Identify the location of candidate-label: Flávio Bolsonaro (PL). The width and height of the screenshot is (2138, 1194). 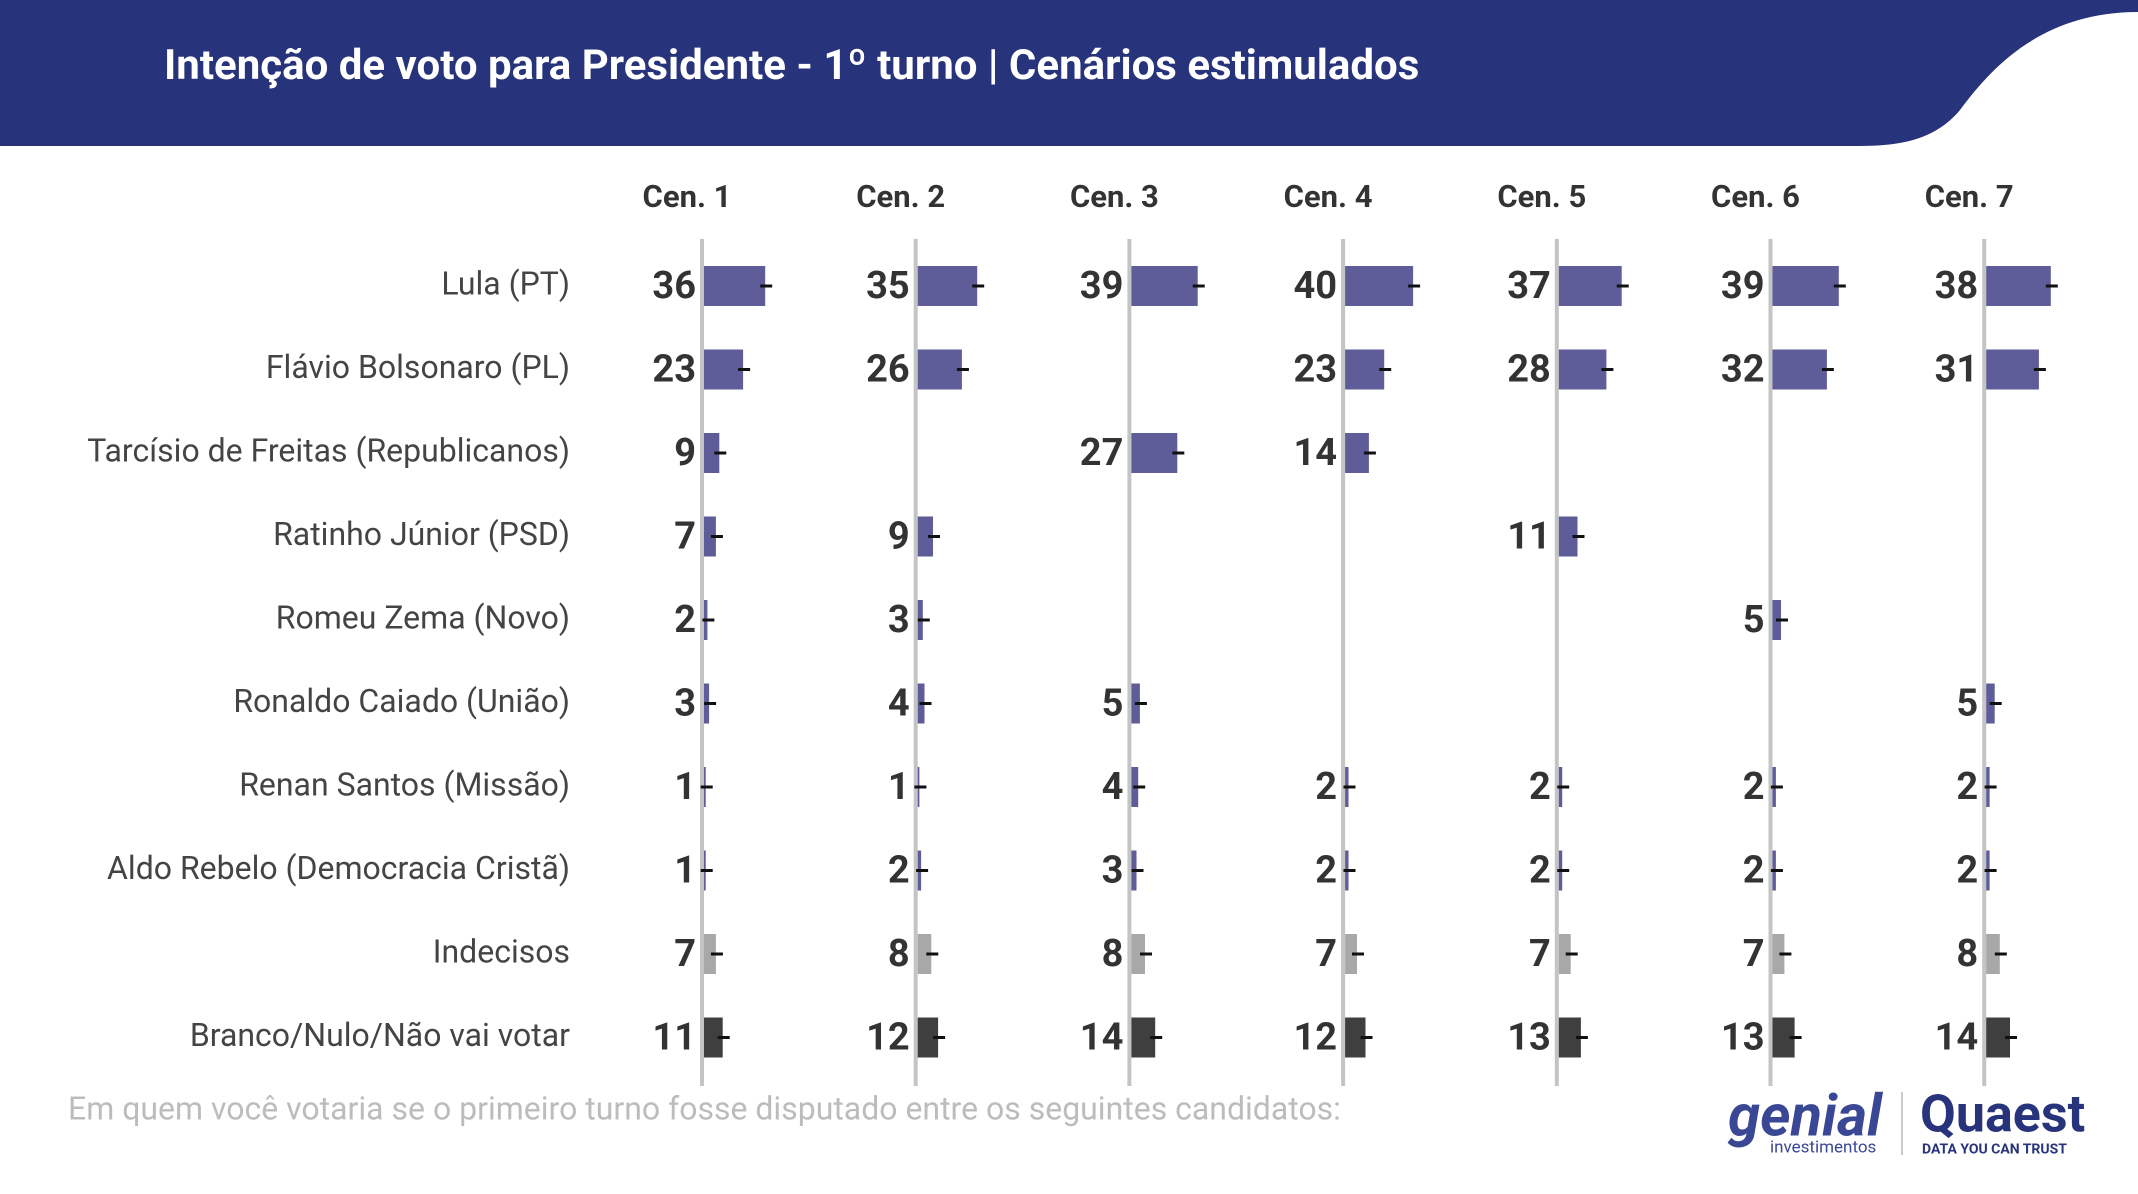
(418, 367).